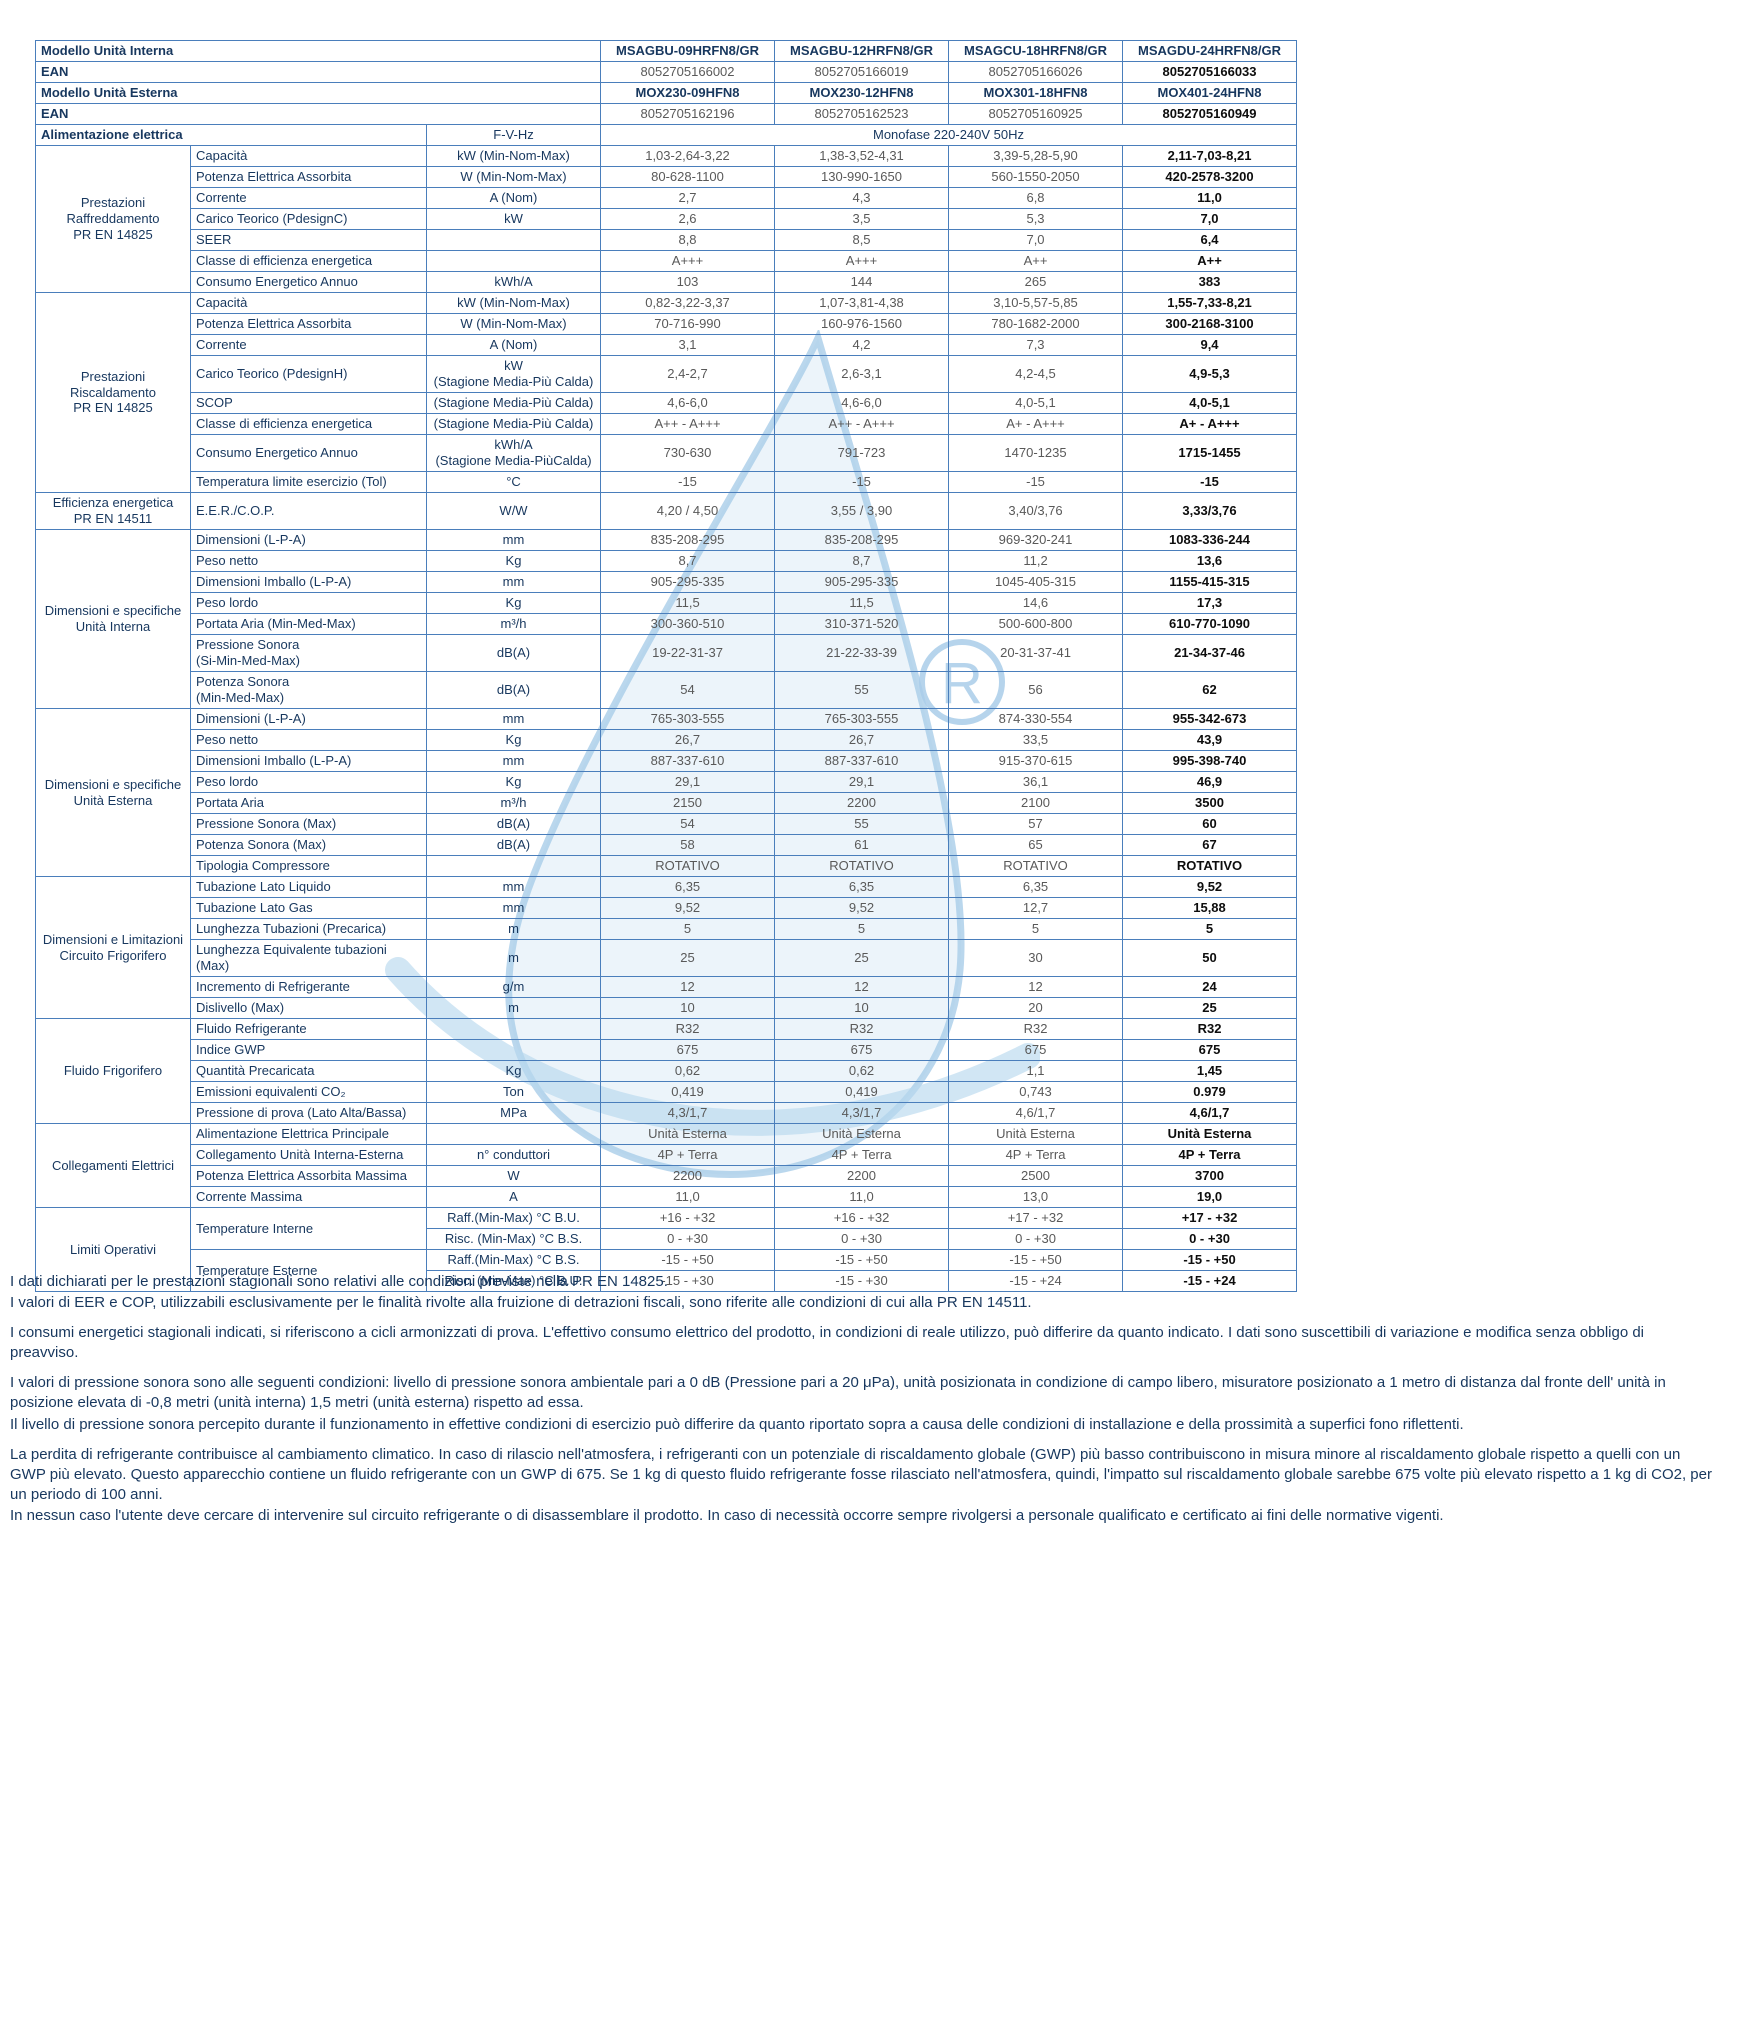  I want to click on spec-value: 995-398-740, so click(1210, 761).